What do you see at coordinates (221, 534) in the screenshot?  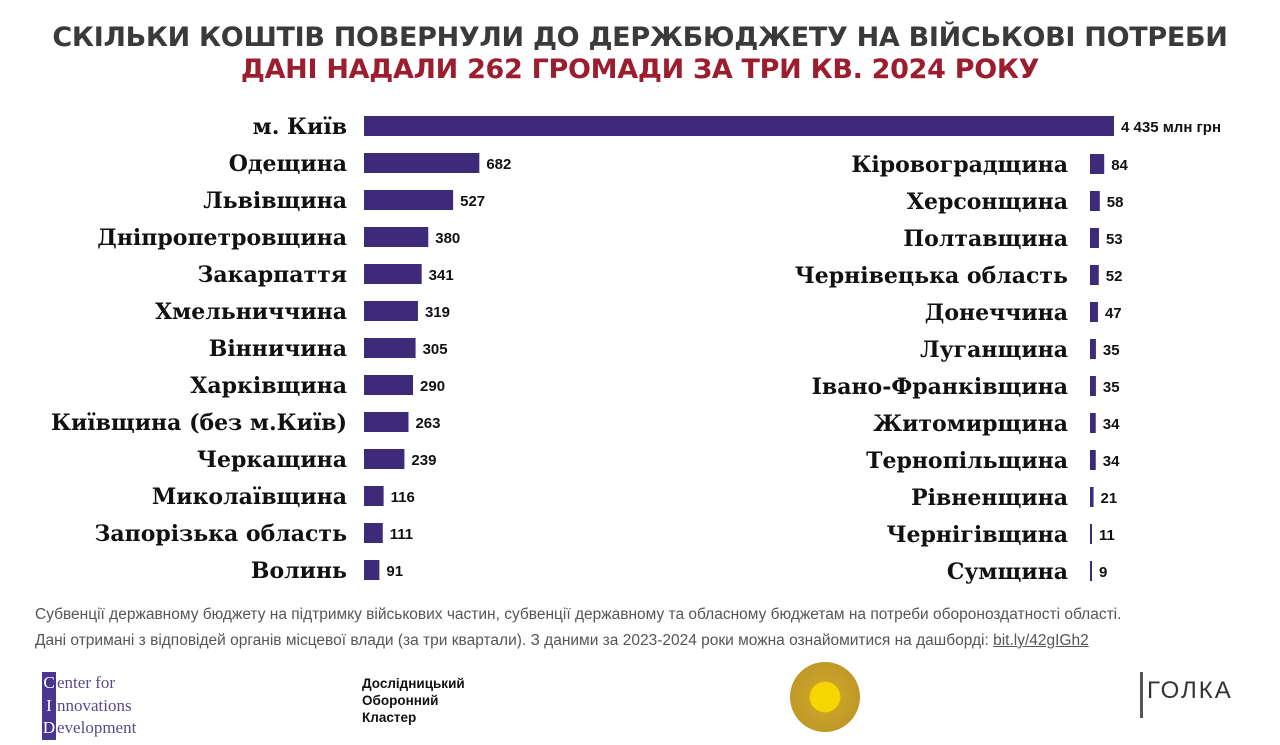 I see `category-label: Запорізька область` at bounding box center [221, 534].